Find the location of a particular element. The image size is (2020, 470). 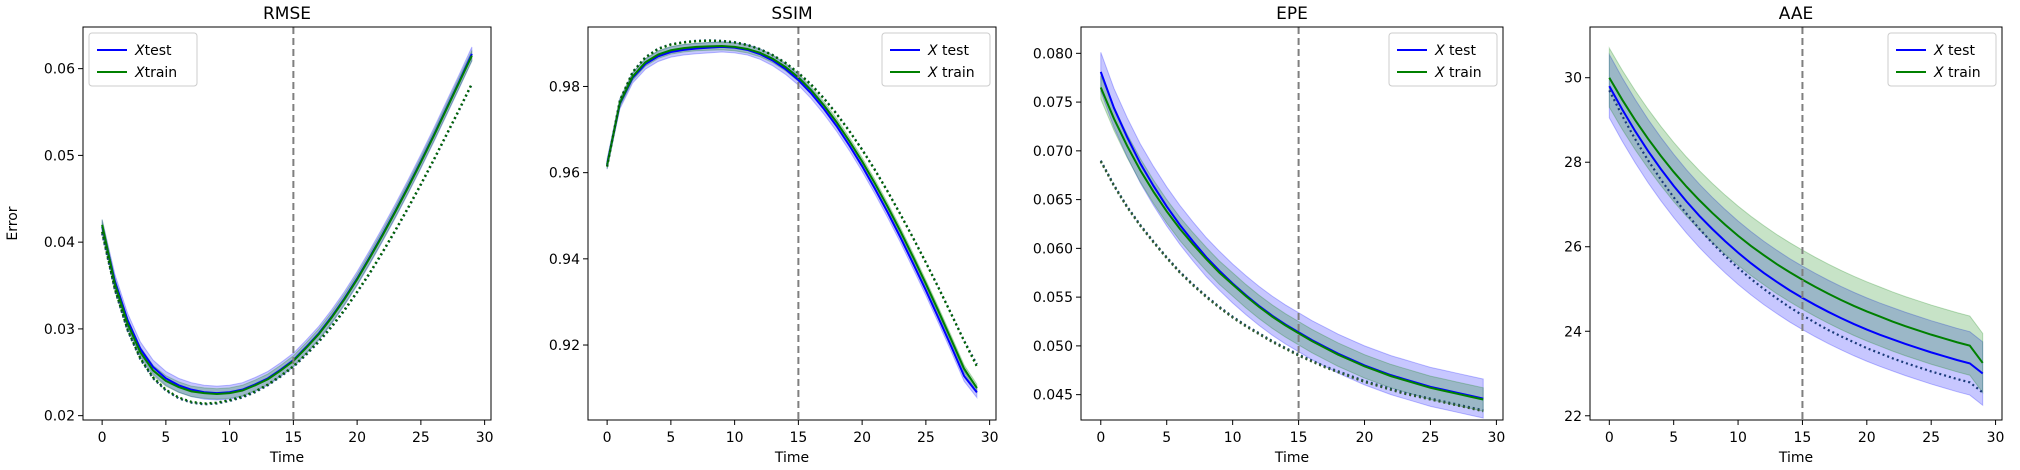

y-tick-label: 0.03 is located at coordinates (59, 330).